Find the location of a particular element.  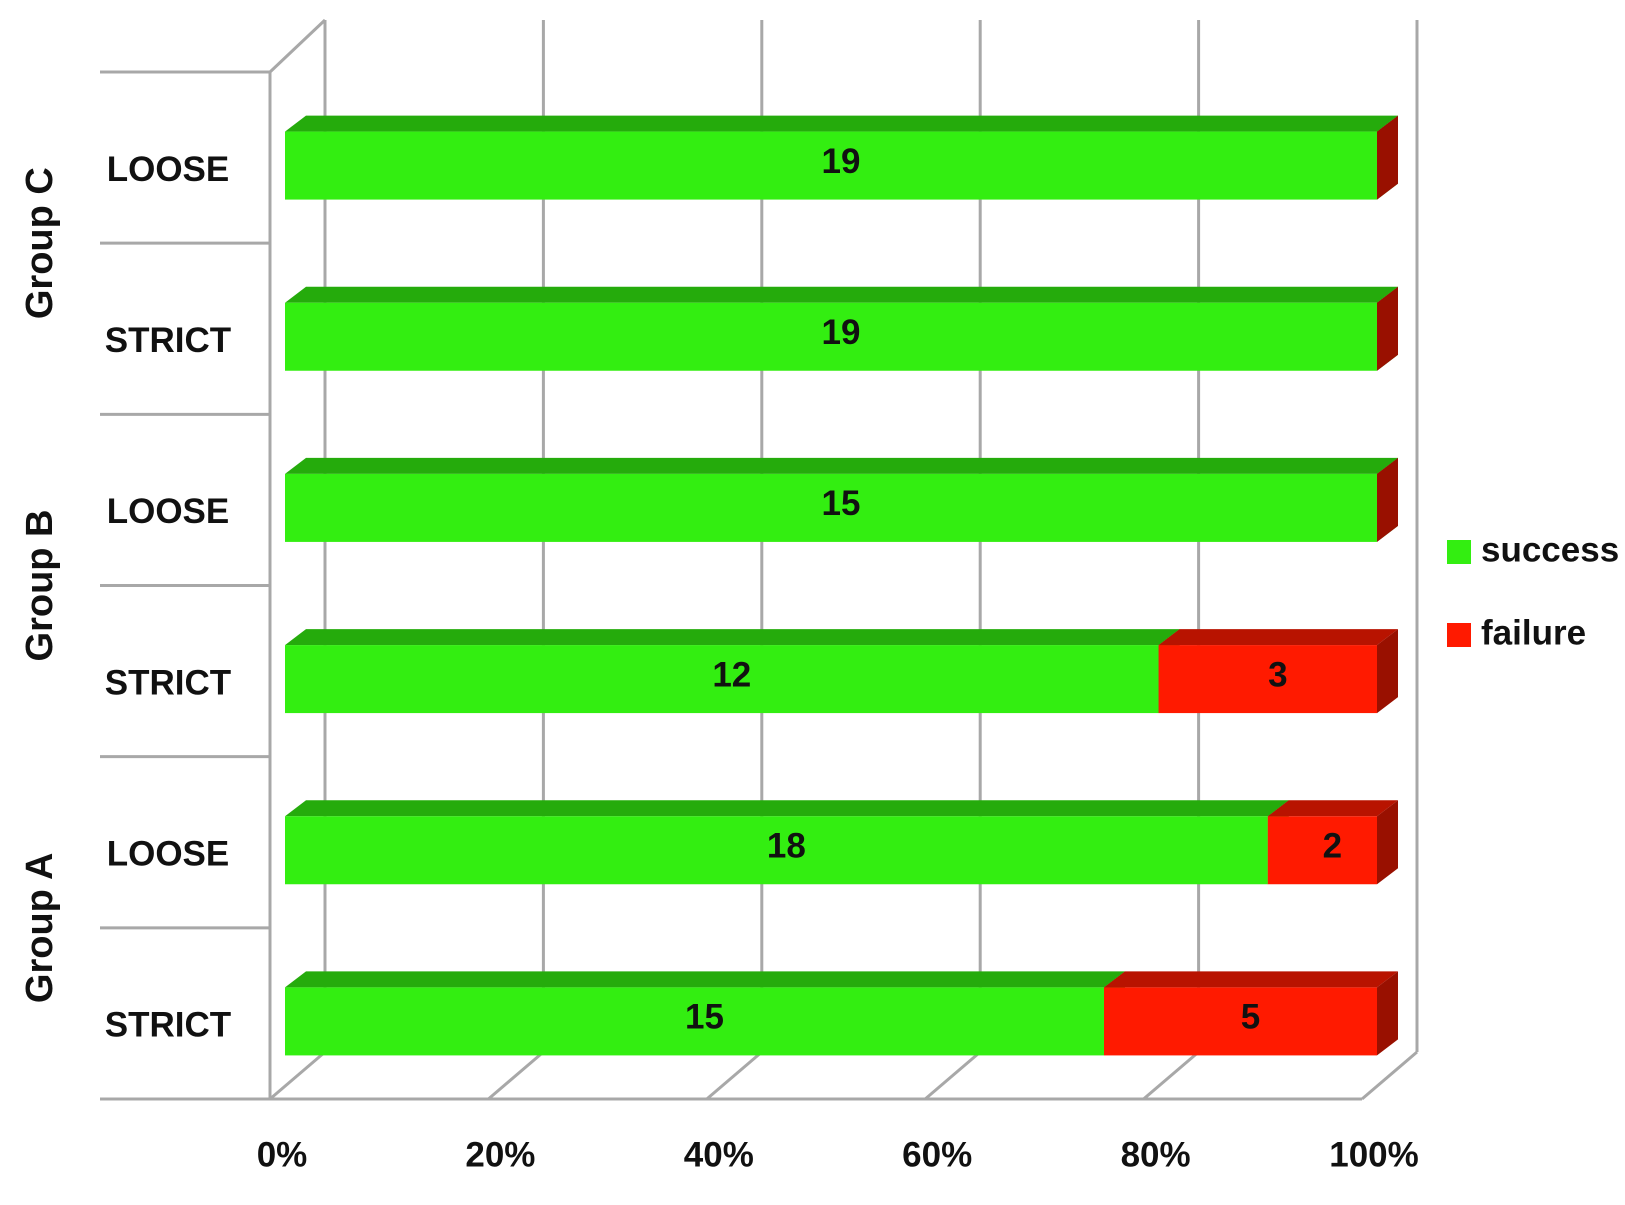

left-wall-top is located at coordinates (297, 46).